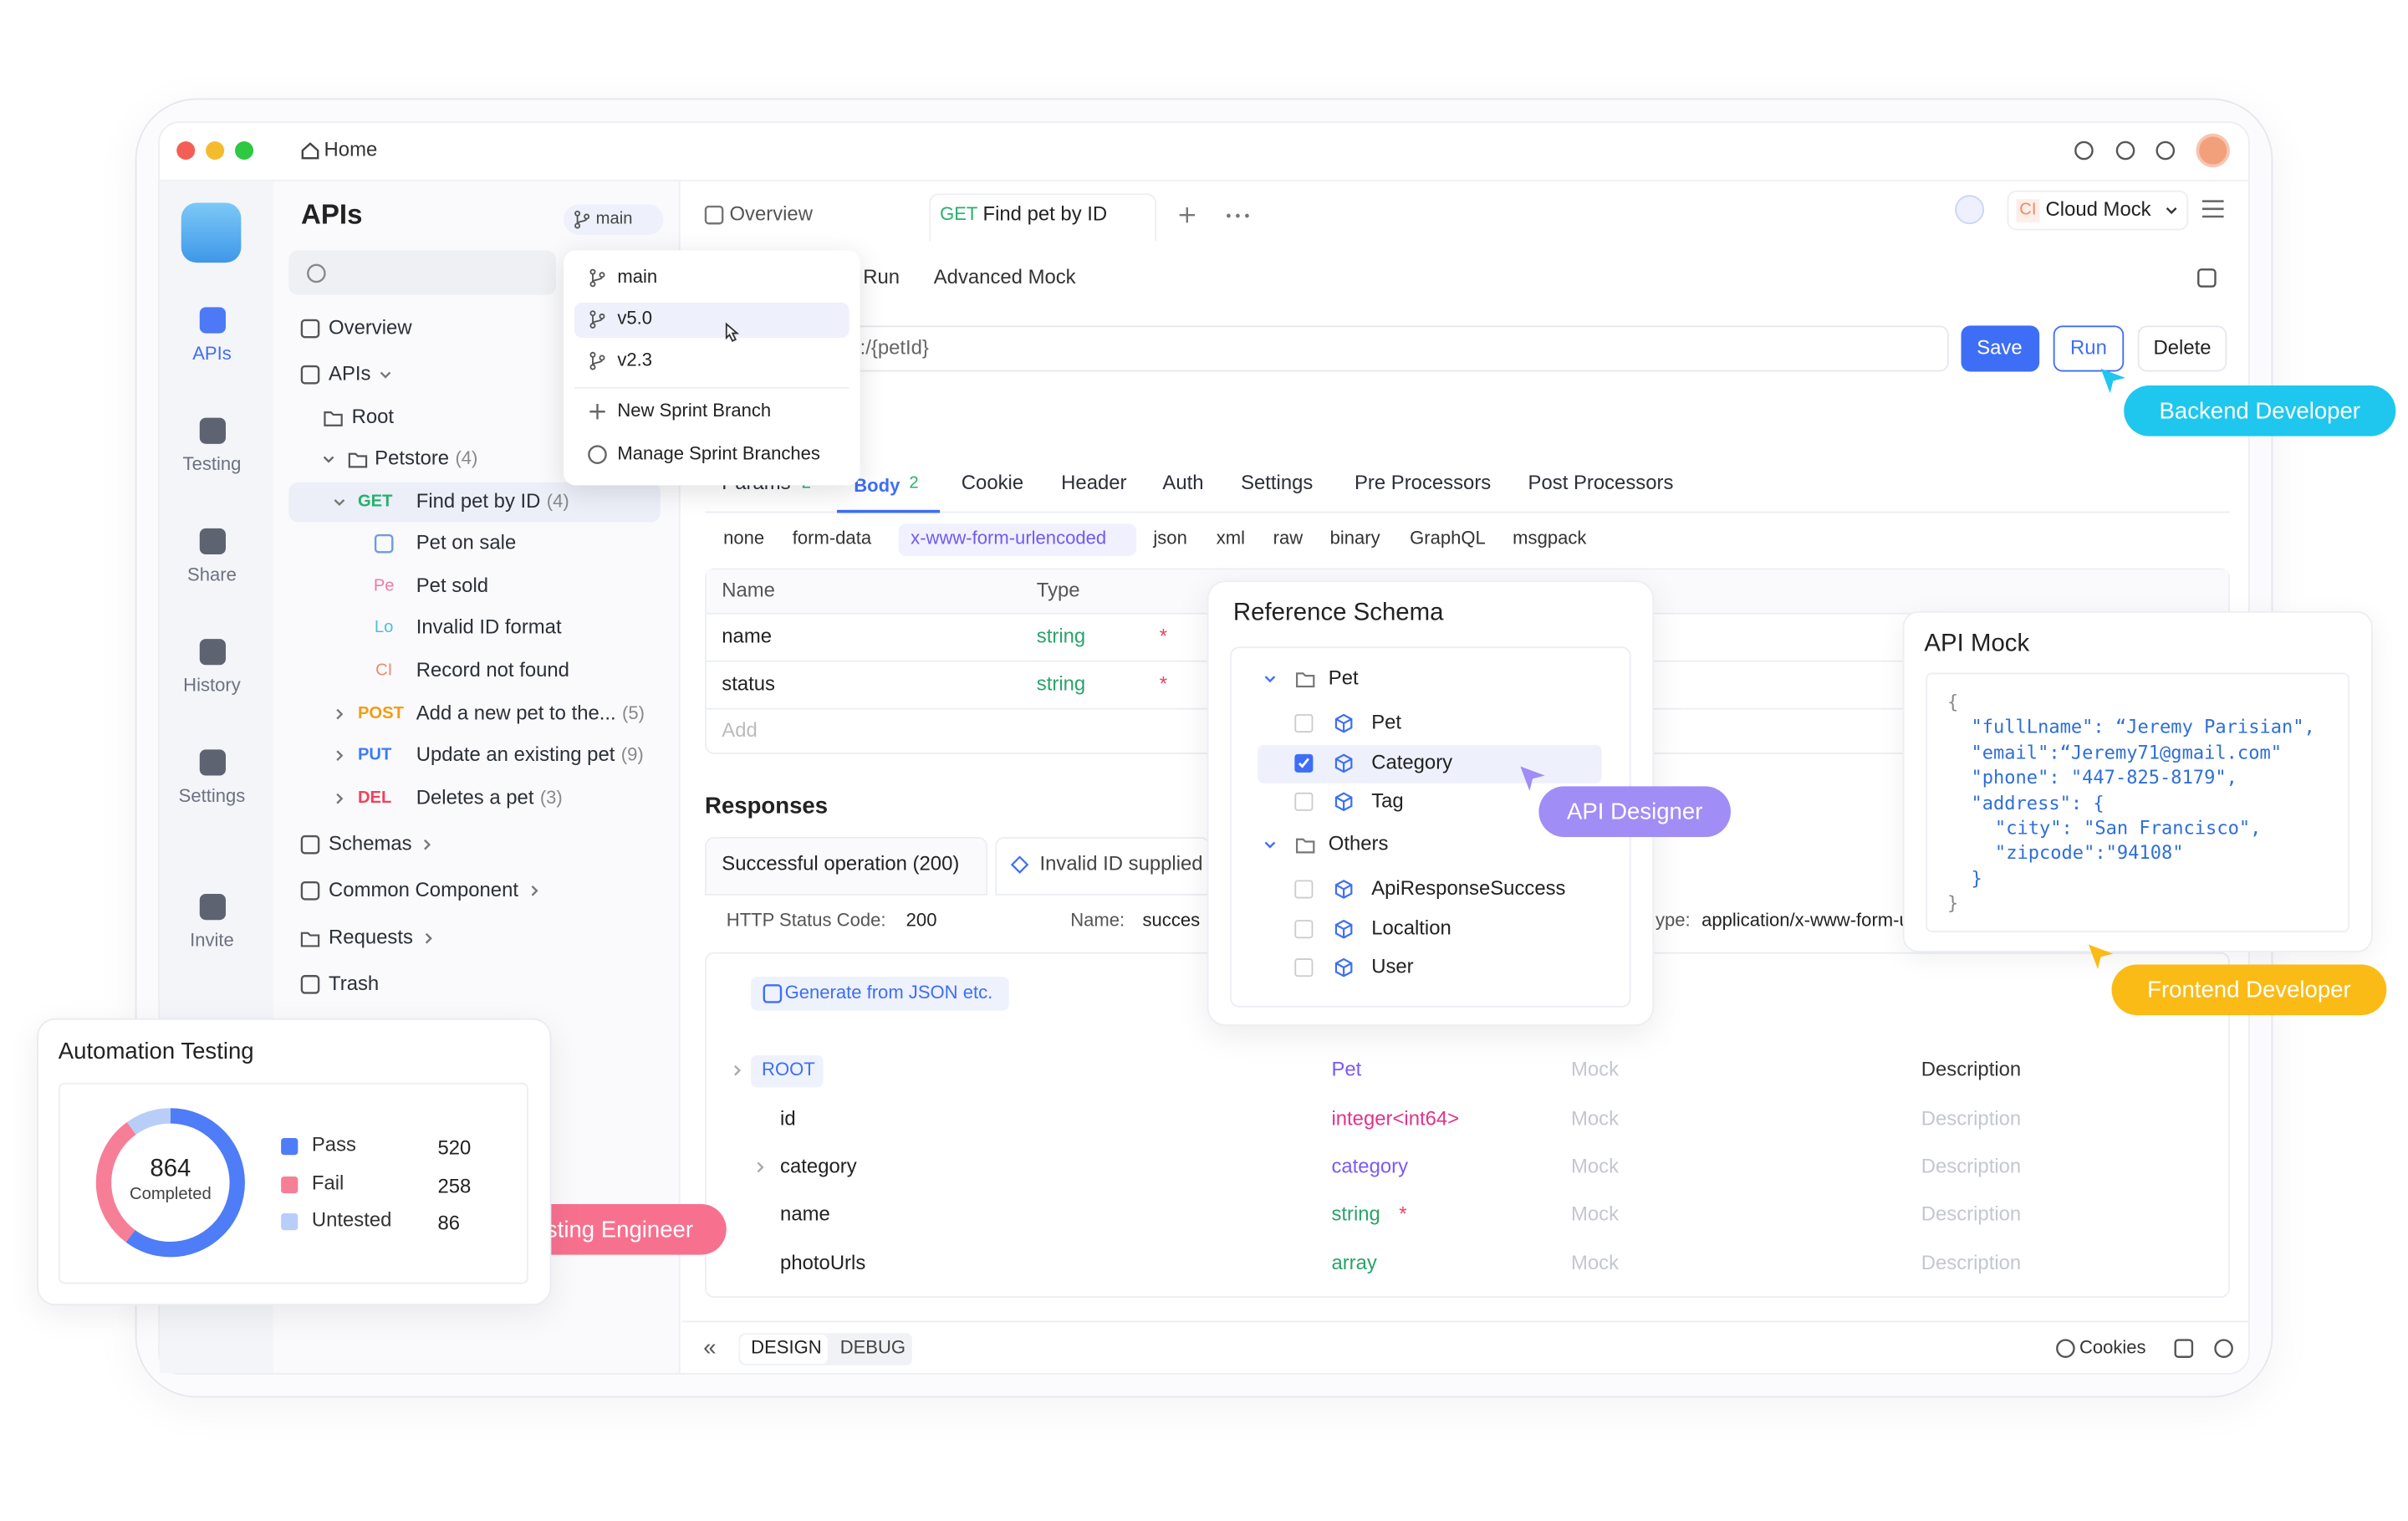 This screenshot has width=2408, height=1521. Describe the element at coordinates (787, 1347) in the screenshot. I see `mode: DESIGN` at that location.